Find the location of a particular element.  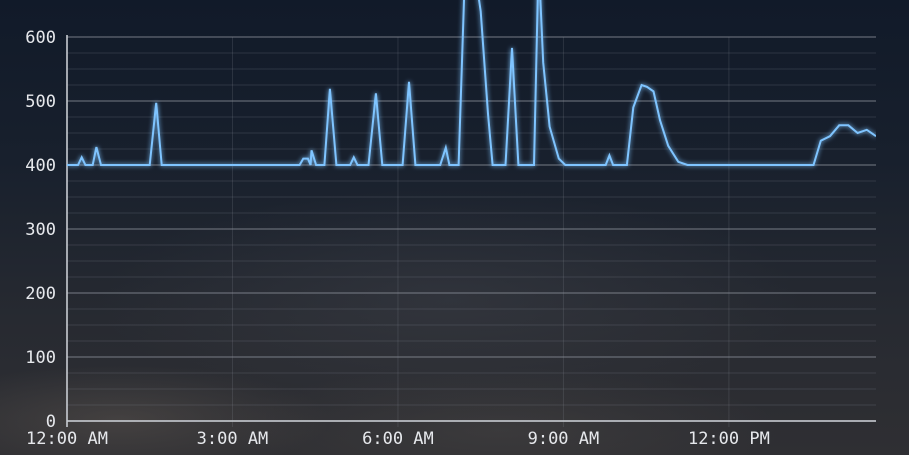

x-axis-ticks: 12:00 AM 3:00 AM 6:00 AM 9:00 AM 12:00 PM is located at coordinates (398, 439).